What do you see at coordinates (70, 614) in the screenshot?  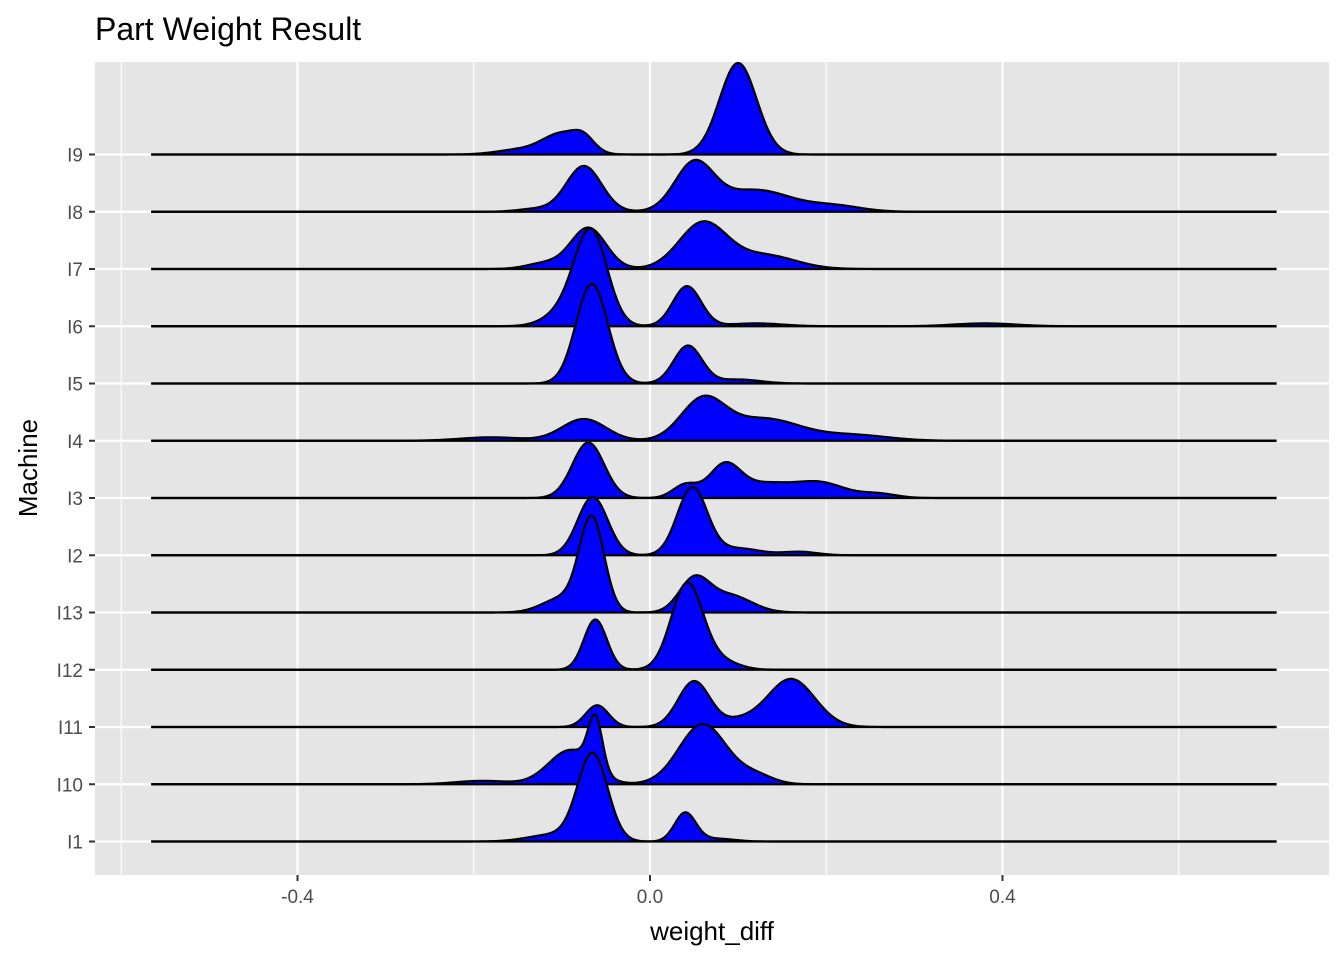 I see `y-tick-label-i13: I13` at bounding box center [70, 614].